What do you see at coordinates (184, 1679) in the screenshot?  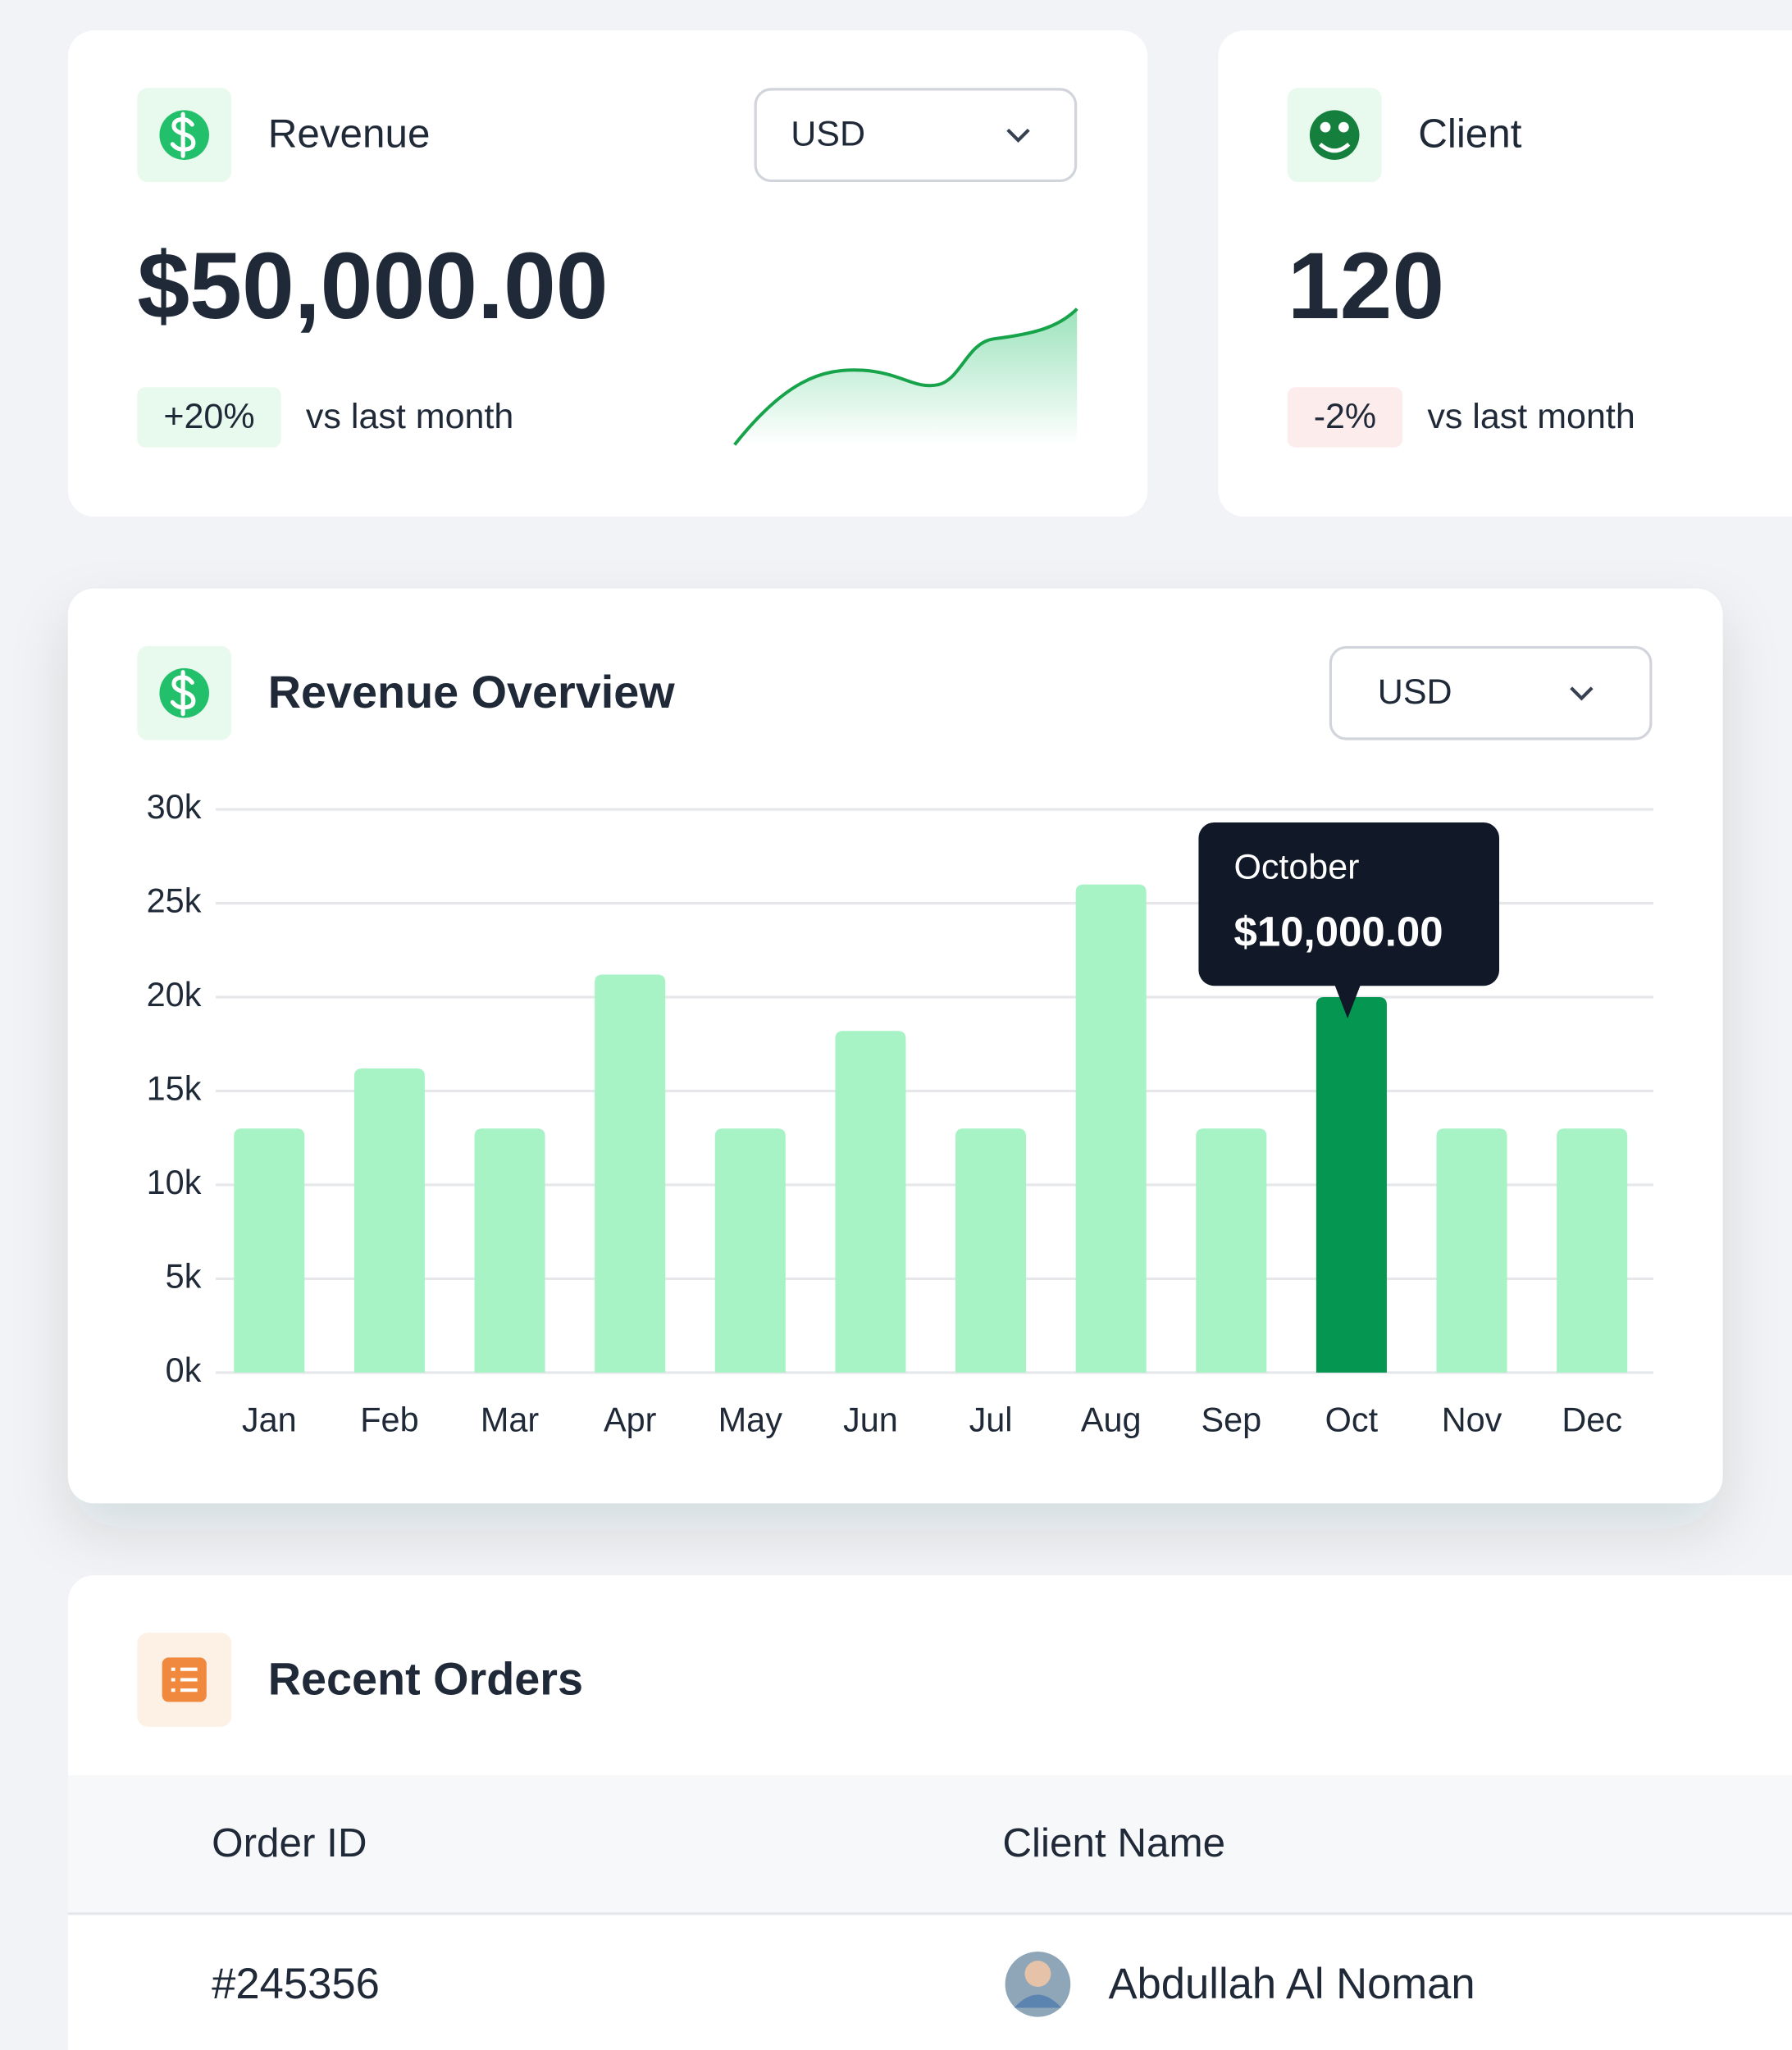 I see `orders-icon-lines` at bounding box center [184, 1679].